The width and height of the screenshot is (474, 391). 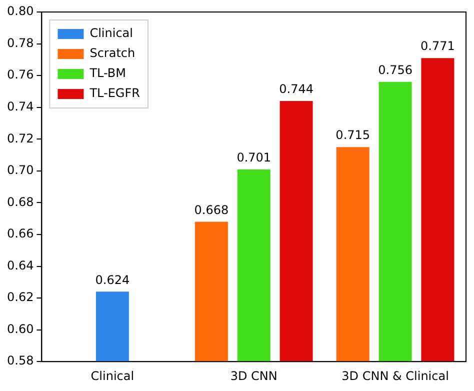 I want to click on legend-label: Clinical, so click(x=111, y=33).